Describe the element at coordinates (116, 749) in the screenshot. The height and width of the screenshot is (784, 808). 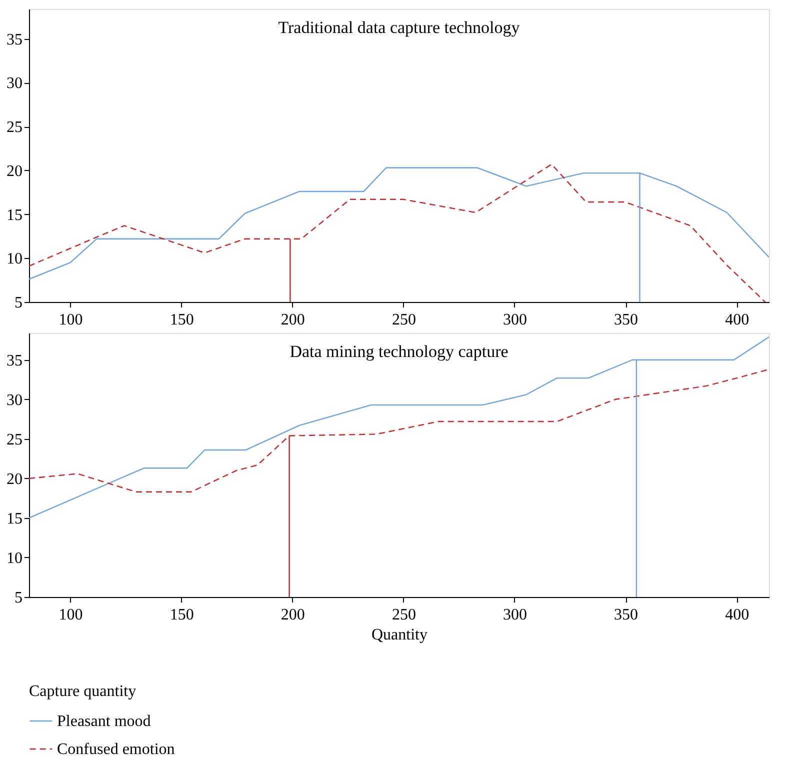
I see `legend-label: Confused emotion` at that location.